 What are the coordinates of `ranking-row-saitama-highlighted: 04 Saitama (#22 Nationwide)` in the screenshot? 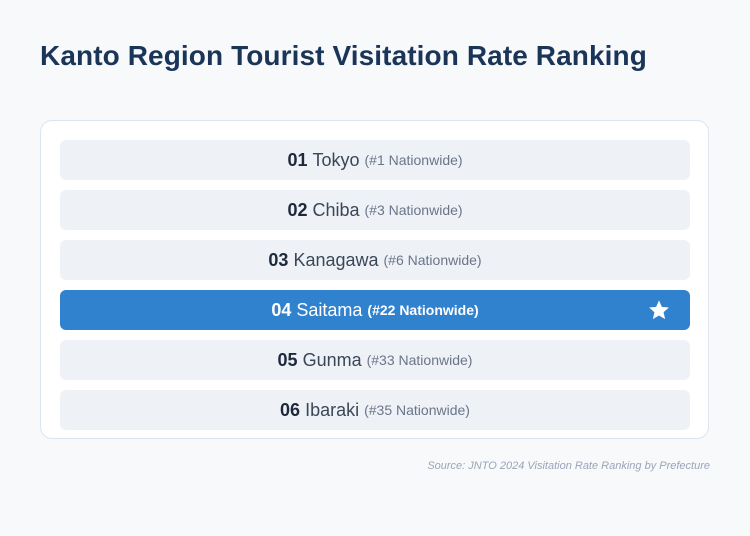 It's located at (375, 310).